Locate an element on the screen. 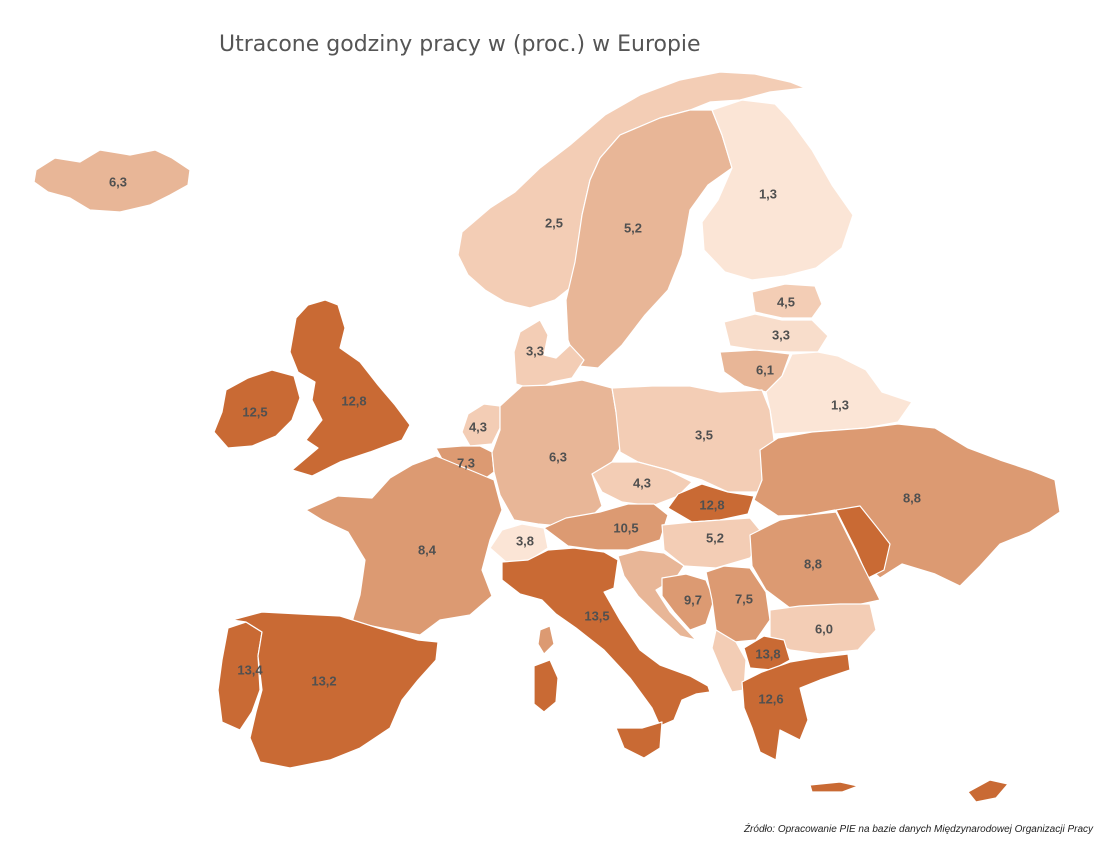 The image size is (1115, 854). region-serbia is located at coordinates (738, 604).